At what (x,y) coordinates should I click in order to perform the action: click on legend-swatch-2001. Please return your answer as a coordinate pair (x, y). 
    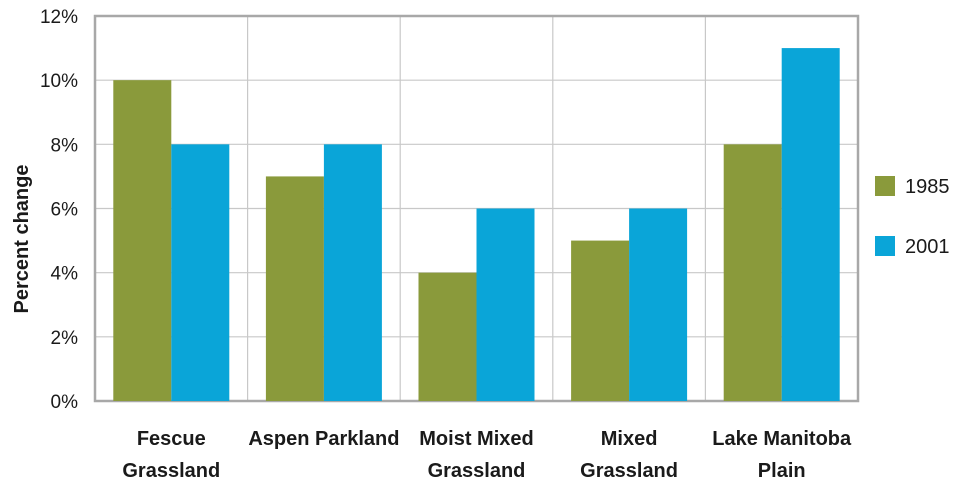
    Looking at the image, I should click on (885, 246).